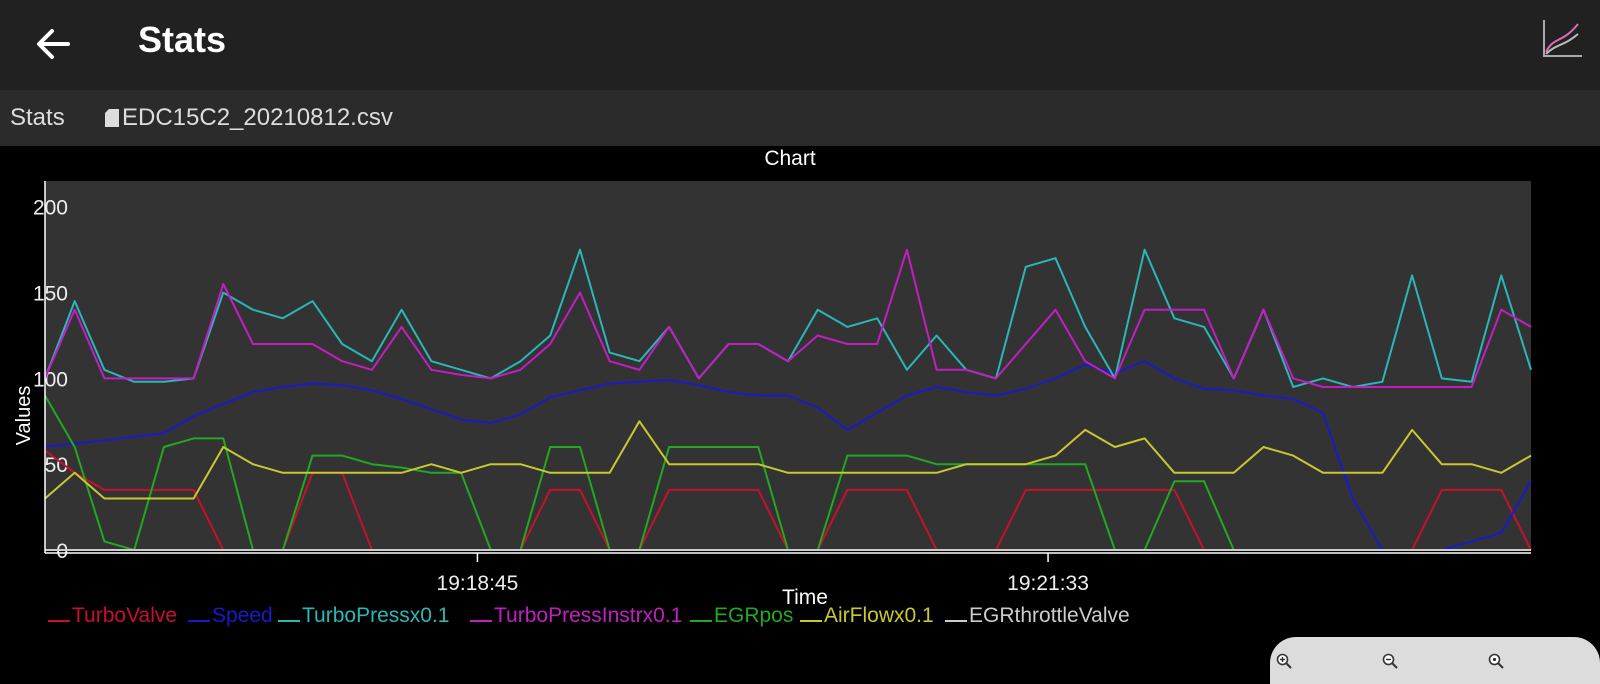 Image resolution: width=1600 pixels, height=684 pixels. Describe the element at coordinates (1048, 583) in the screenshot. I see `x-tick-label: 19:21:33` at that location.